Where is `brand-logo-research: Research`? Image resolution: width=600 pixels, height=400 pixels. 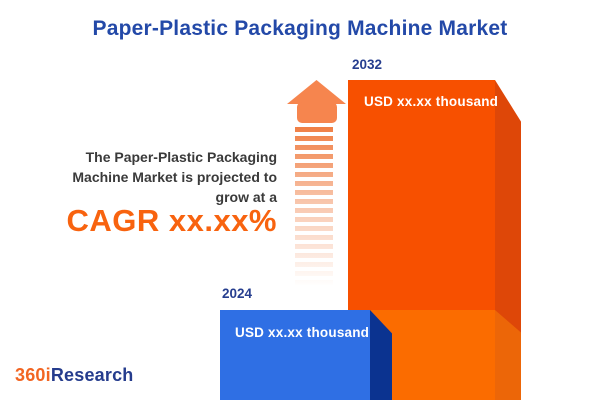
brand-logo-research: Research is located at coordinates (92, 375).